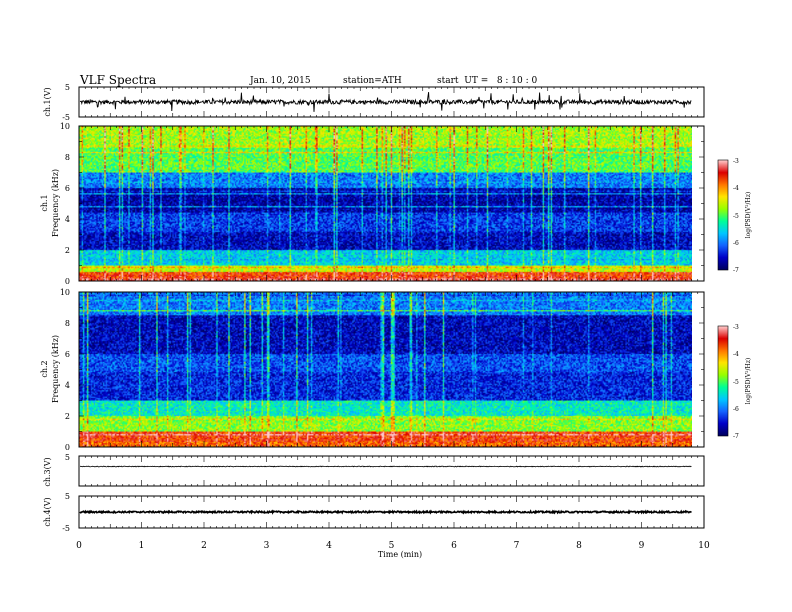 The height and width of the screenshot is (612, 792). What do you see at coordinates (736, 161) in the screenshot?
I see `ch1-cbar-tick-m3: -3` at bounding box center [736, 161].